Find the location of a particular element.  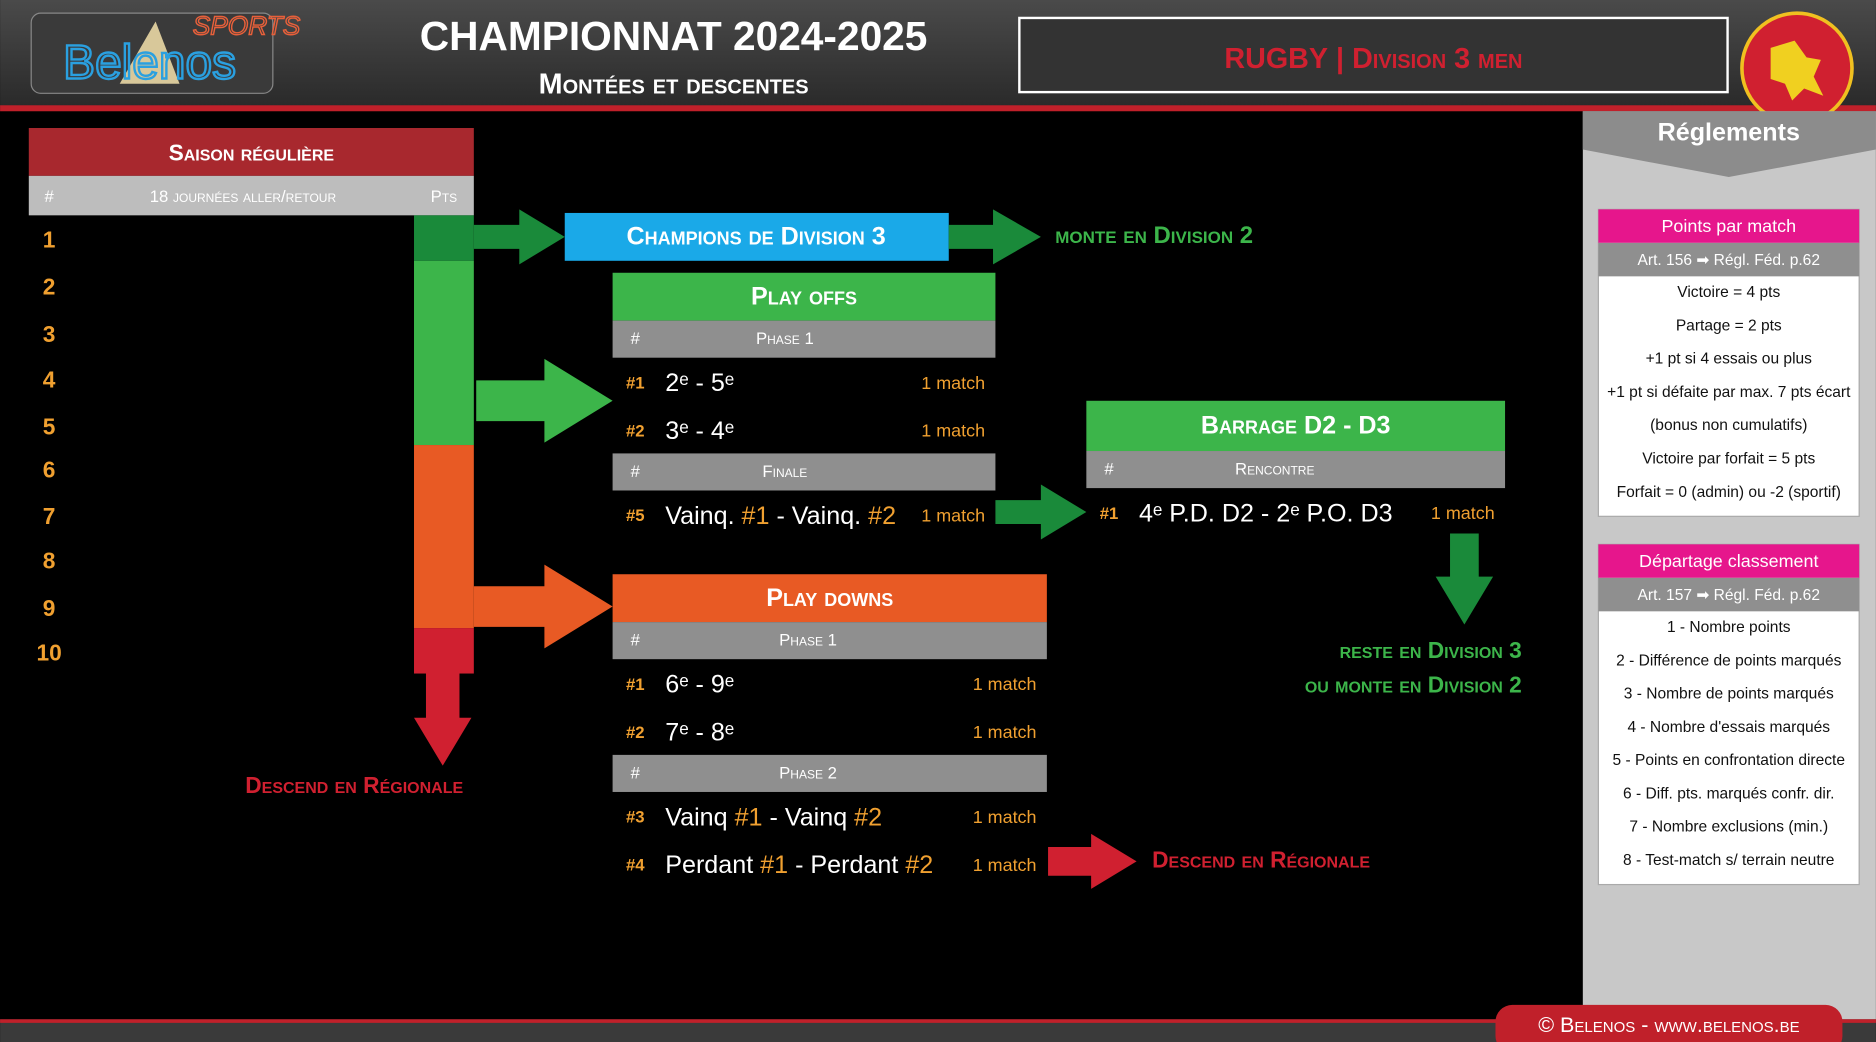

table-title: Barrage D2 - D3 is located at coordinates (1296, 426).